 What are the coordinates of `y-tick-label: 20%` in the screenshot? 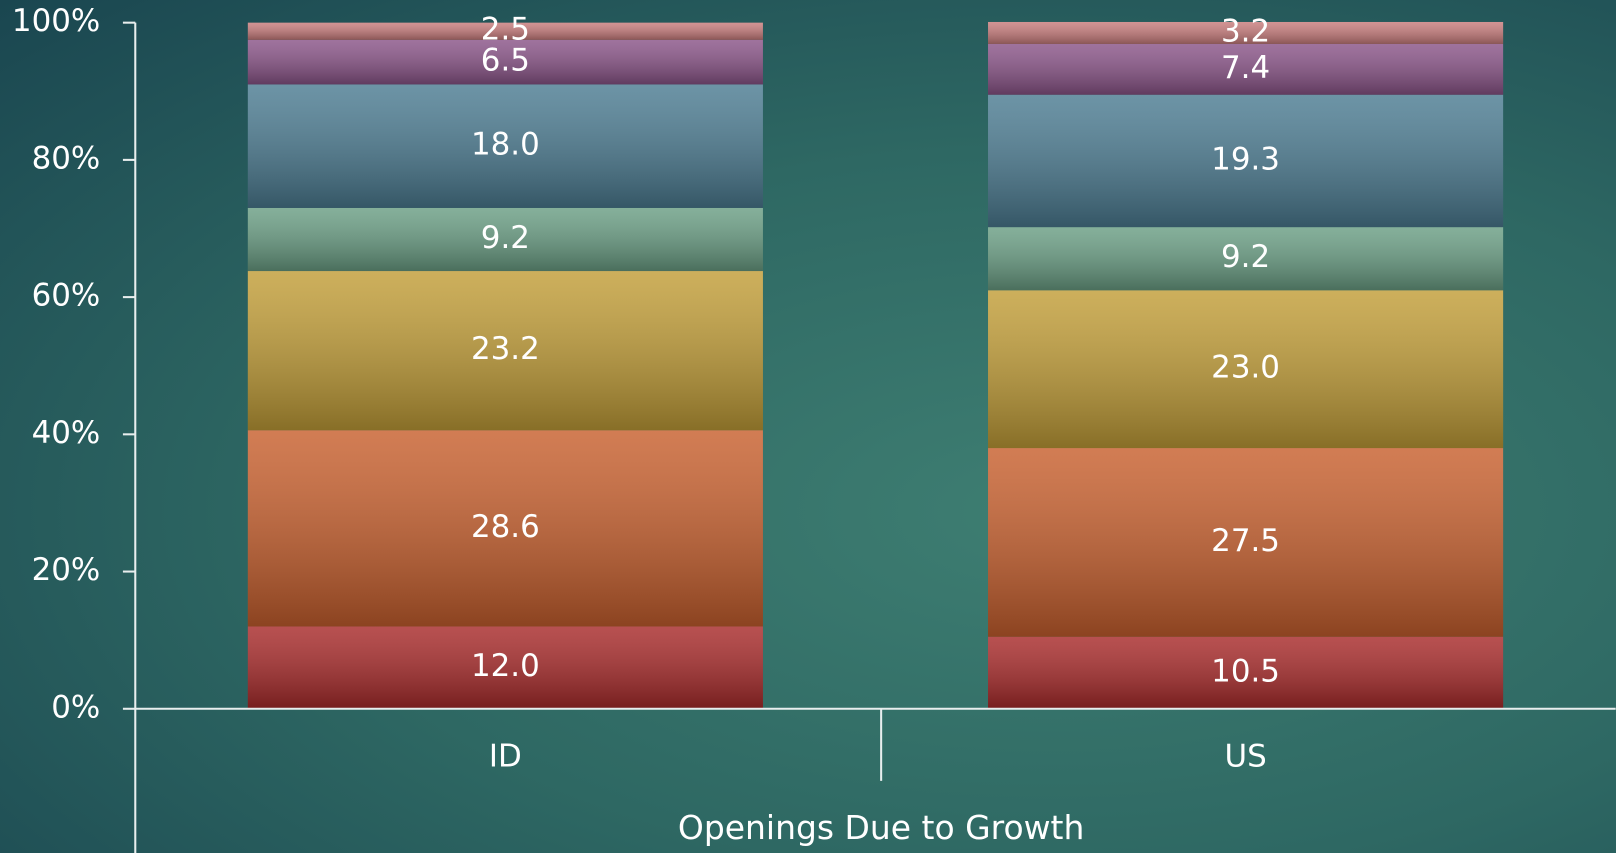 It's located at (66, 570).